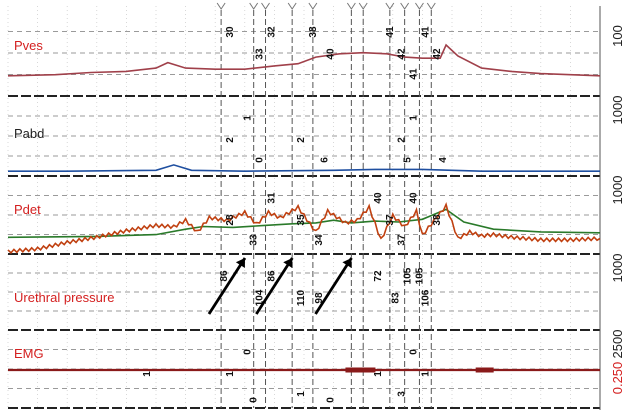 The image size is (638, 419). Describe the element at coordinates (319, 298) in the screenshot. I see `trace-annotation: 98` at that location.